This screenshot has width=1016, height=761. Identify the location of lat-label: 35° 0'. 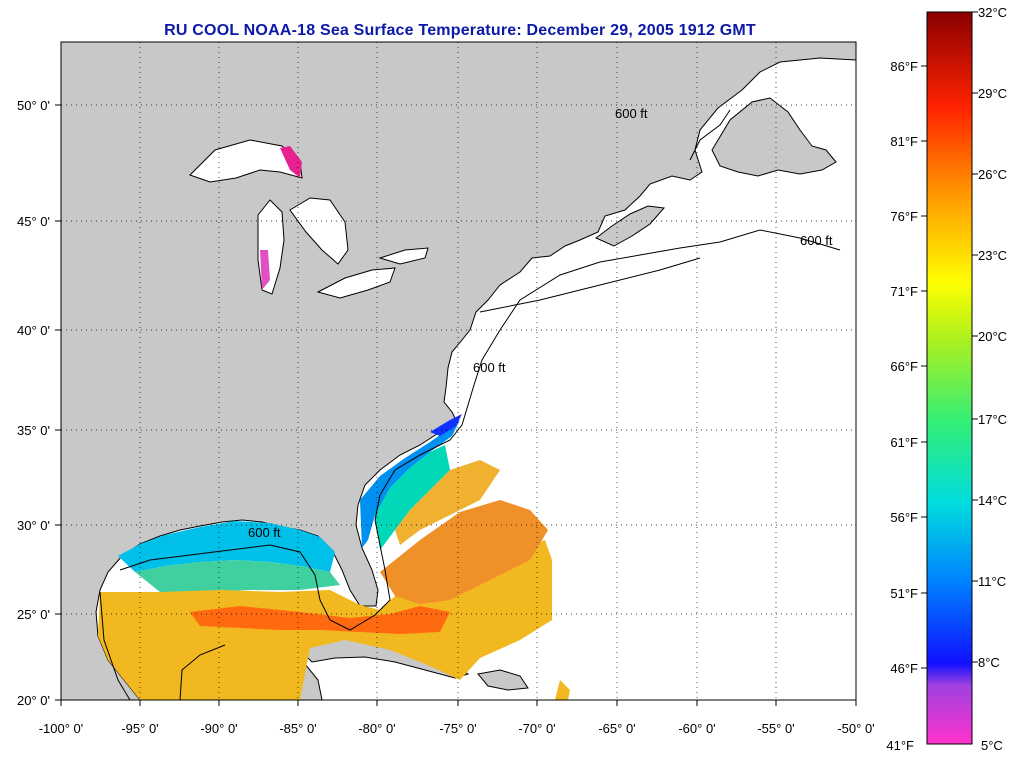
(33, 430).